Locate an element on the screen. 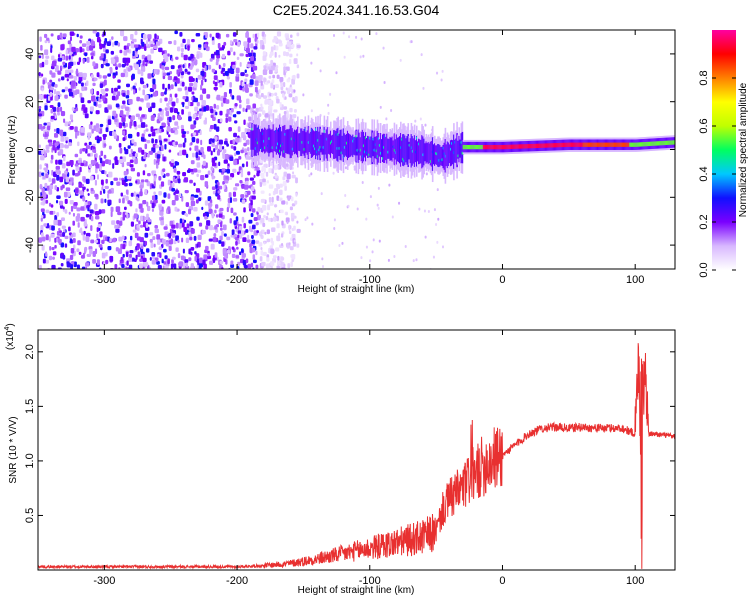 This screenshot has width=750, height=600. colorbar-tick-label: 0.6 is located at coordinates (704, 125).